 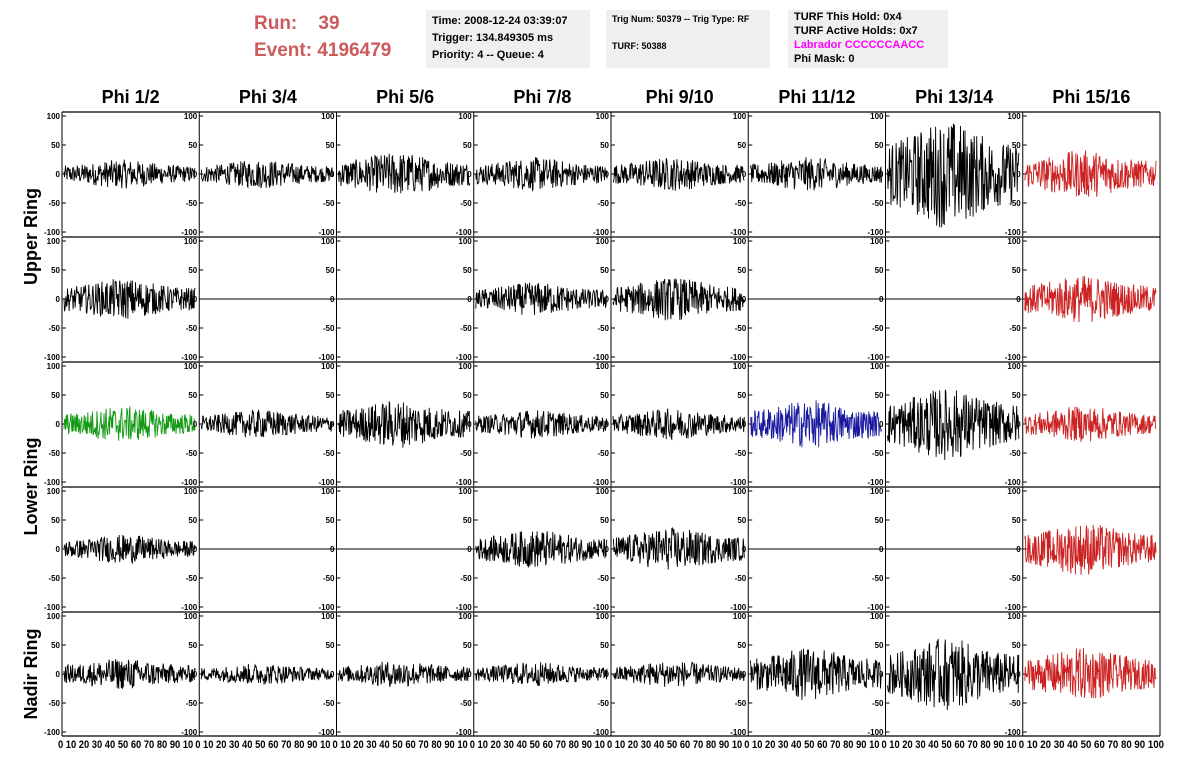 I want to click on panel-r4-c8: 100 50 0 -50 -100, so click(x=1081, y=549).